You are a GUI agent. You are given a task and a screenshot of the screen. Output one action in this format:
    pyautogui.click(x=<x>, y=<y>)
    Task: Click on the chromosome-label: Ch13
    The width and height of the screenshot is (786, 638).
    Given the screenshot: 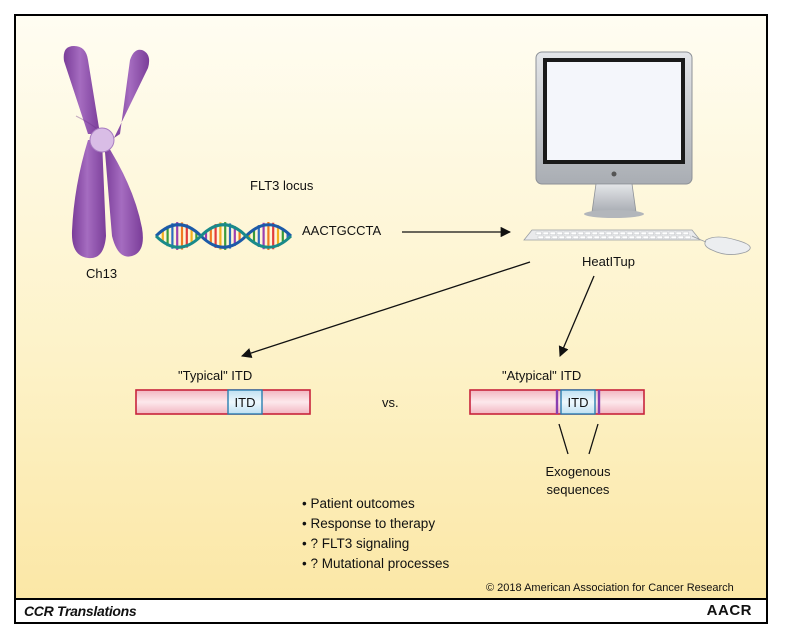 What is the action you would take?
    pyautogui.click(x=101, y=273)
    